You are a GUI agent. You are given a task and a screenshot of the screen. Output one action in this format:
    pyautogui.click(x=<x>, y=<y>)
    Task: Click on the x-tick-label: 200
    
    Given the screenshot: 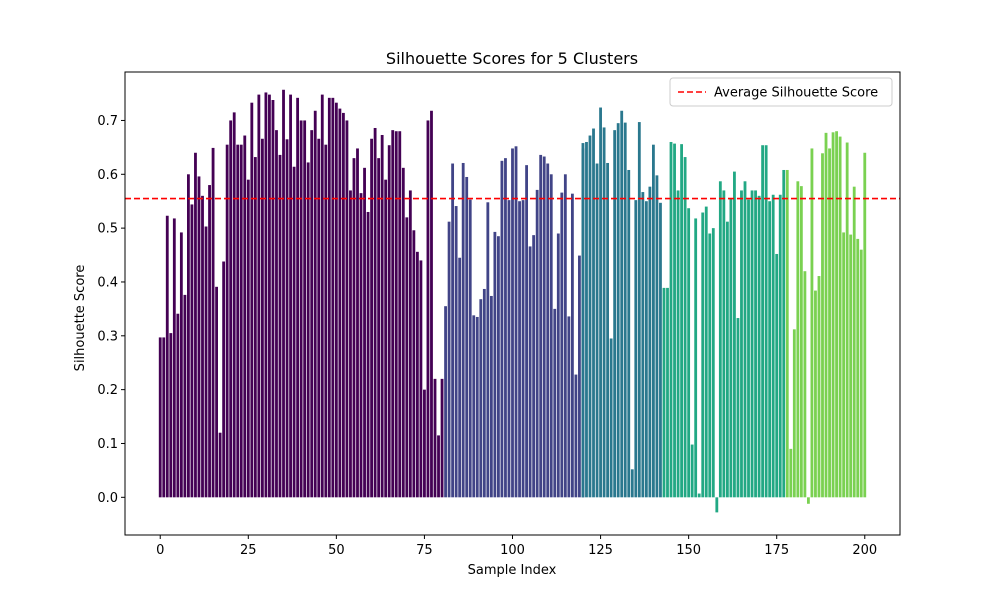 What is the action you would take?
    pyautogui.click(x=864, y=550)
    